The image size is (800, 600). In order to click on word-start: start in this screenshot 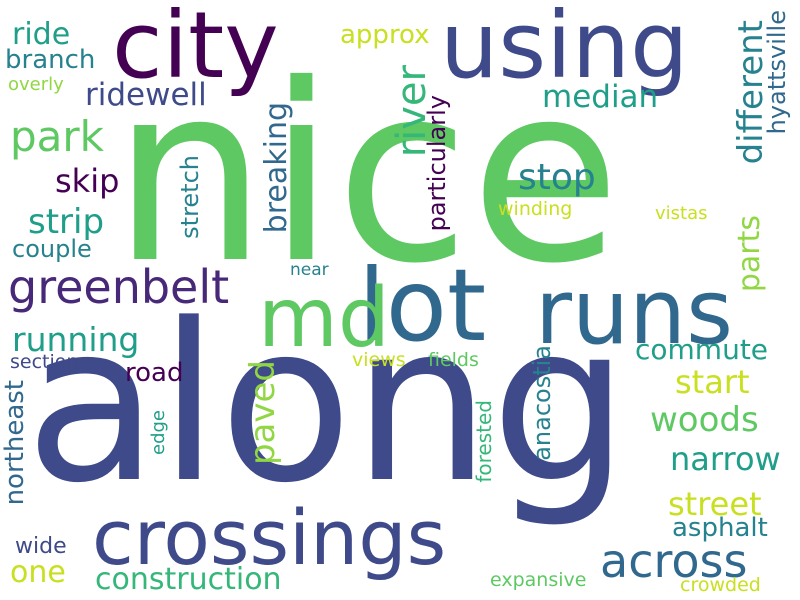, I will do `click(712, 382)`.